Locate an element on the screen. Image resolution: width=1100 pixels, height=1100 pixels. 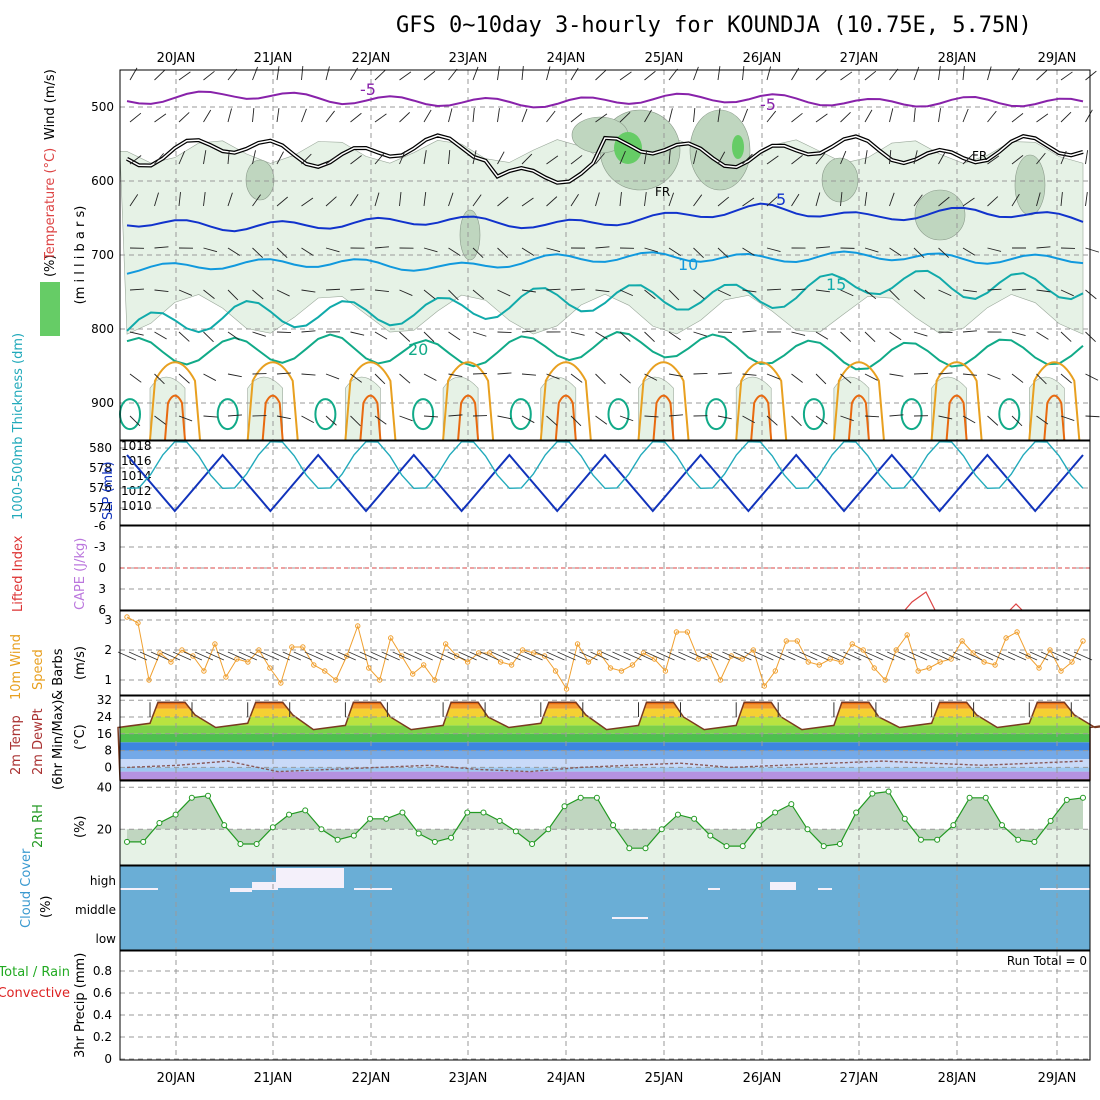
rh2m-tick-label: 20 is located at coordinates (104, 829).